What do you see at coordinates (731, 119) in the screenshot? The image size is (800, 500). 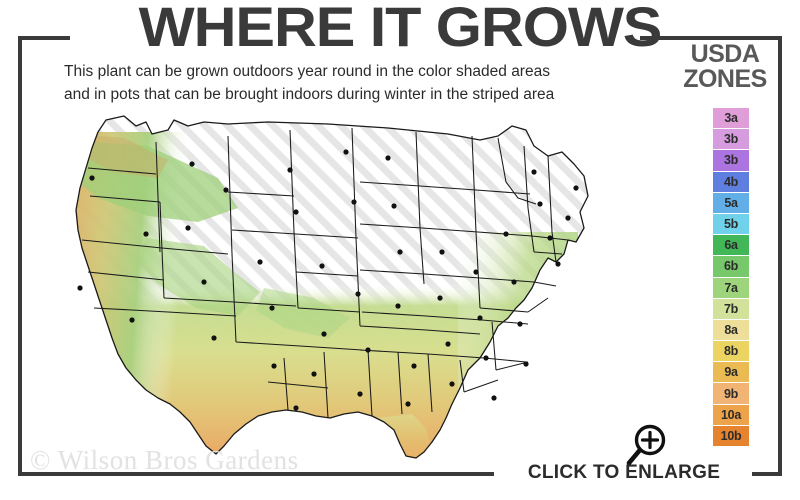 I see `zone-swatch-3a-0: 3a` at bounding box center [731, 119].